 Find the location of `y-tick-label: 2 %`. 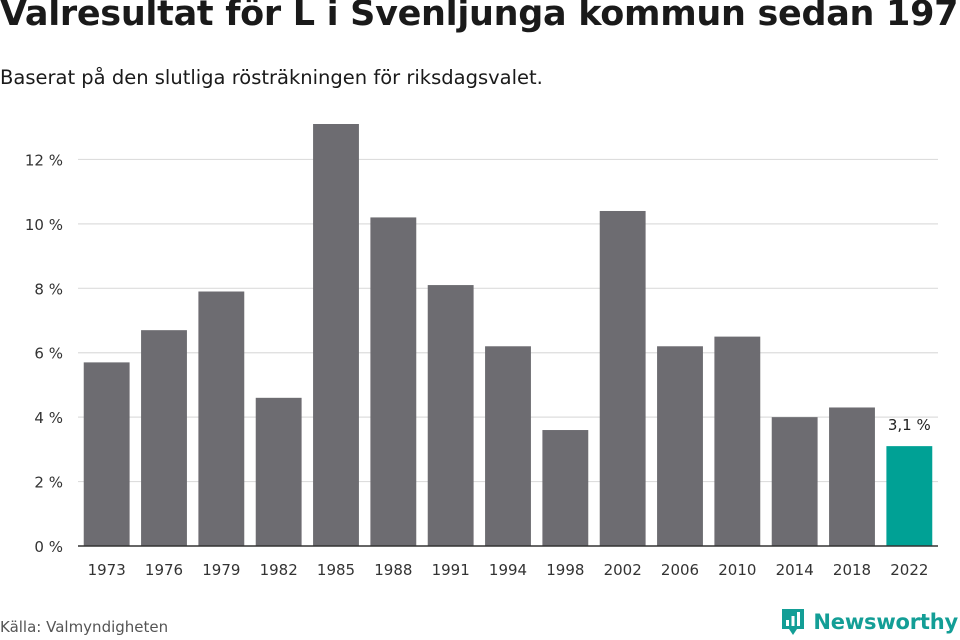

y-tick-label: 2 % is located at coordinates (48, 483).